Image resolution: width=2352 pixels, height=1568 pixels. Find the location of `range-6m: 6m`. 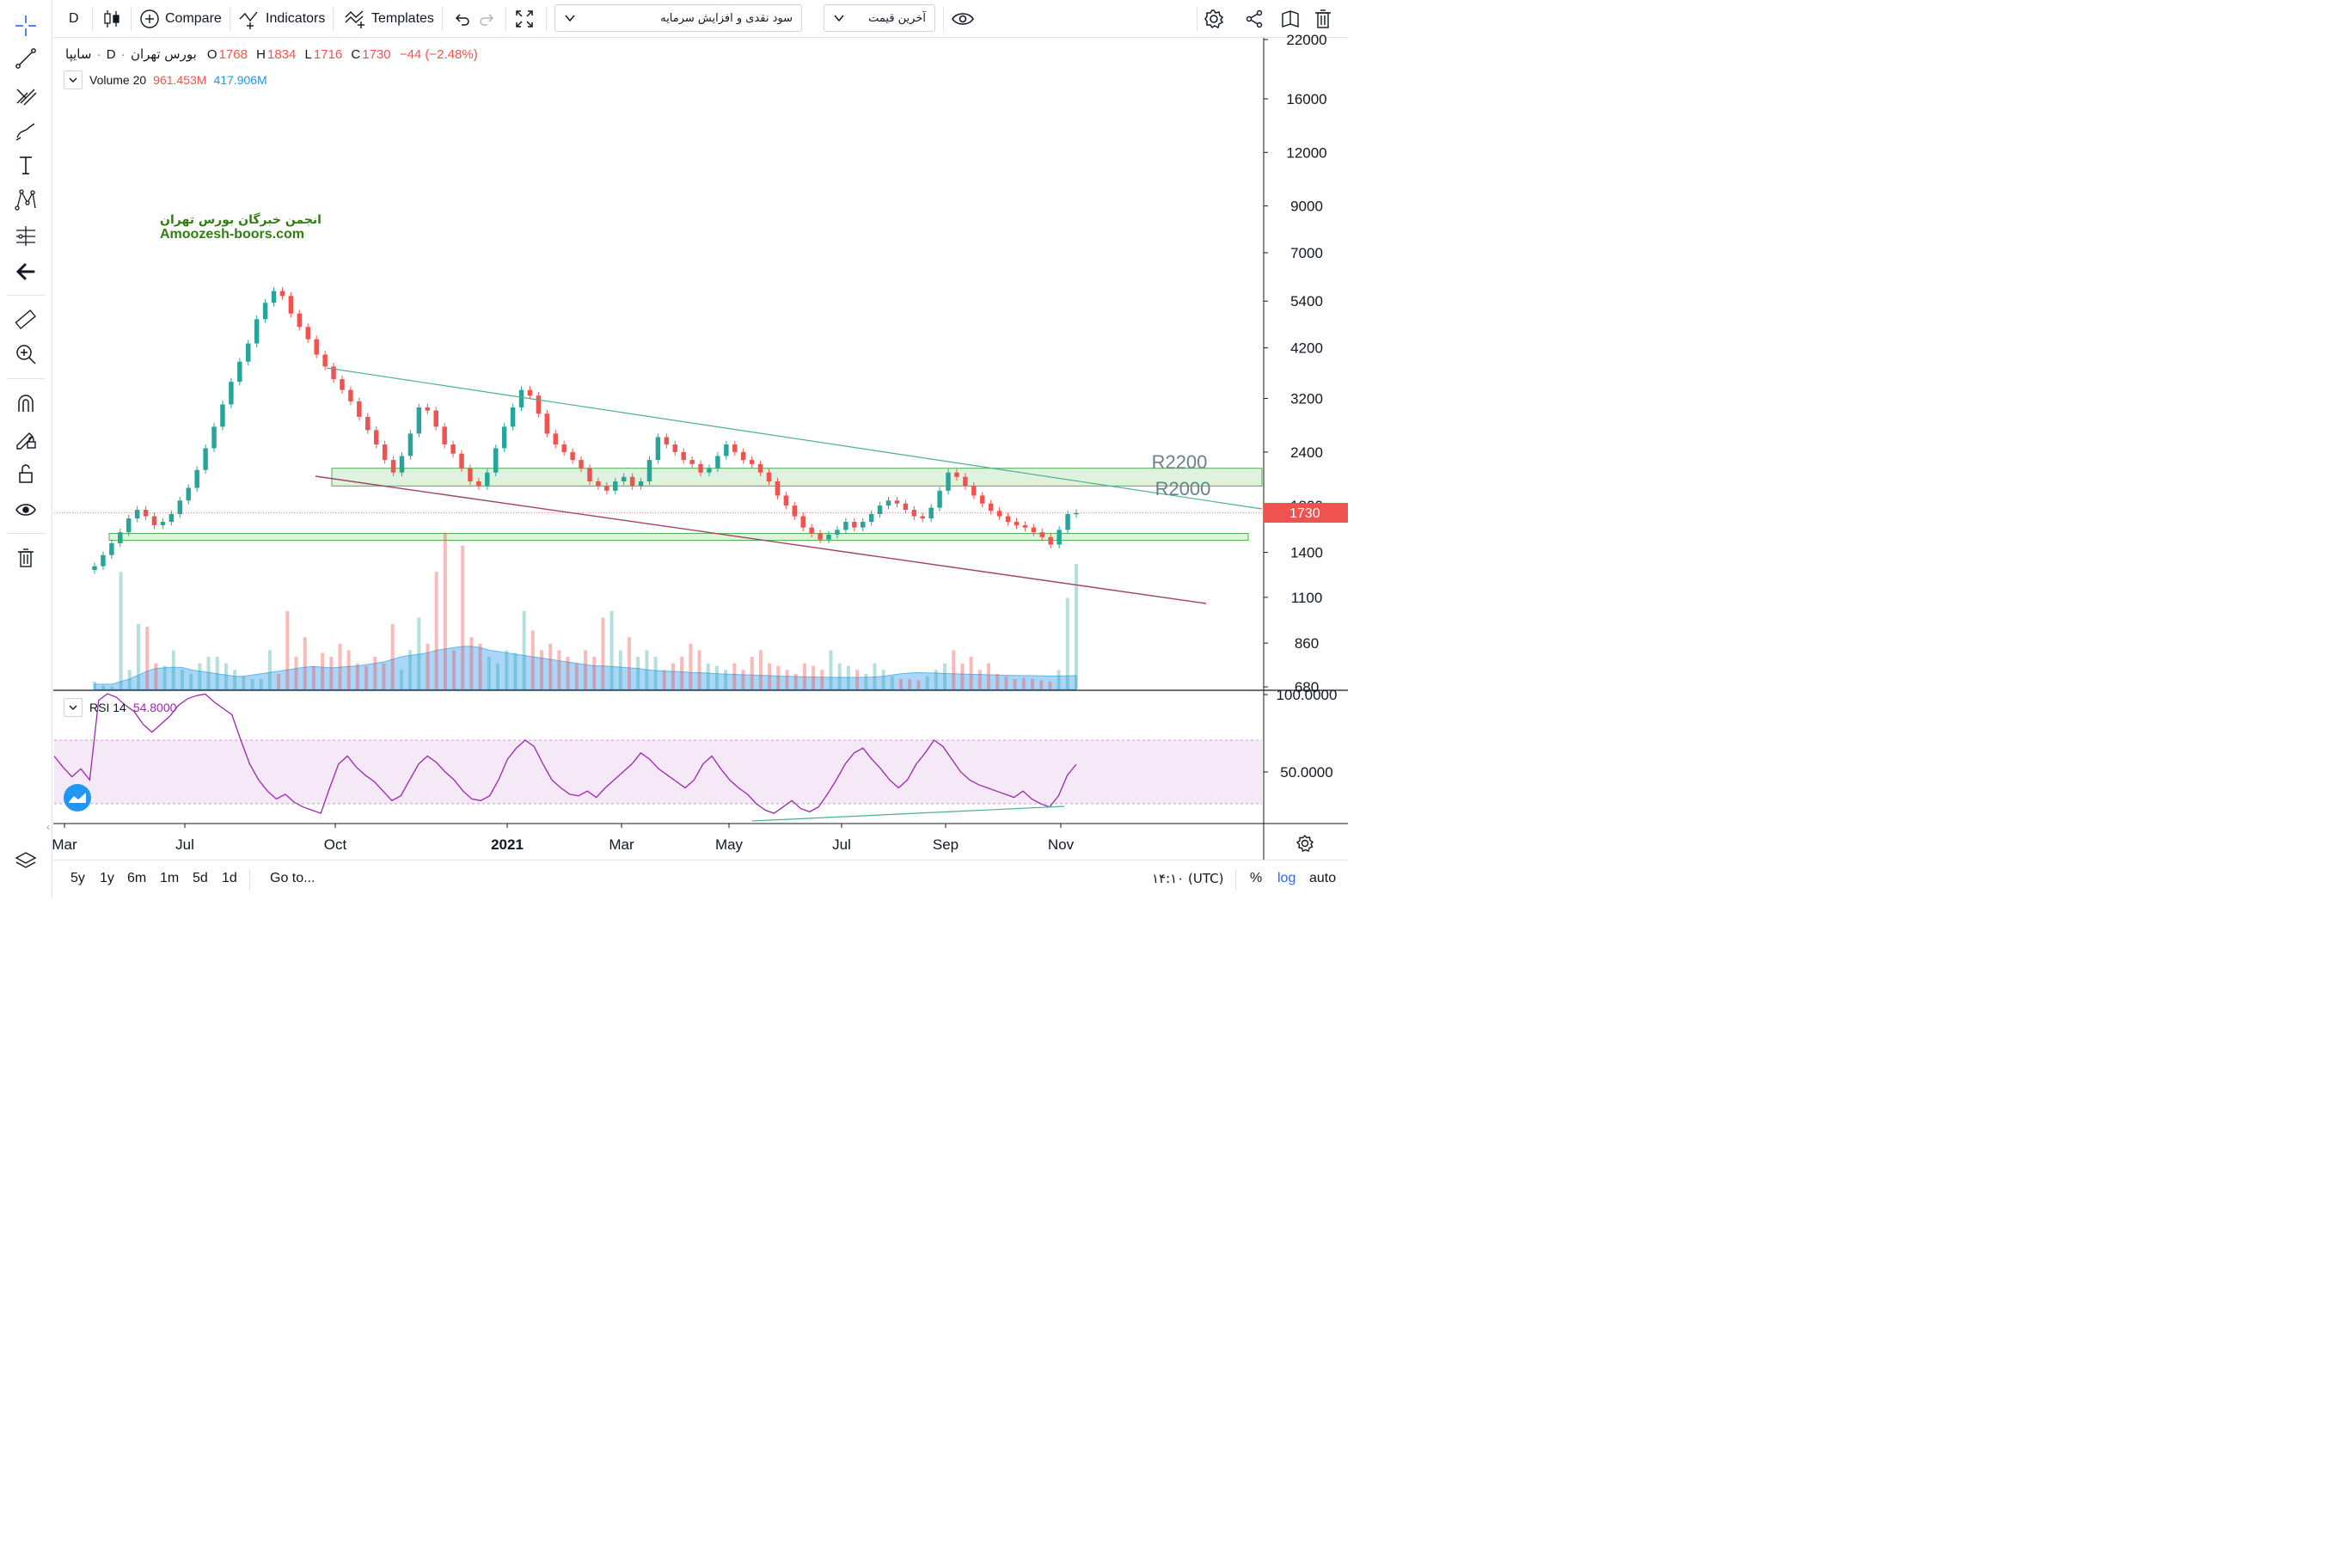

range-6m: 6m is located at coordinates (137, 878).